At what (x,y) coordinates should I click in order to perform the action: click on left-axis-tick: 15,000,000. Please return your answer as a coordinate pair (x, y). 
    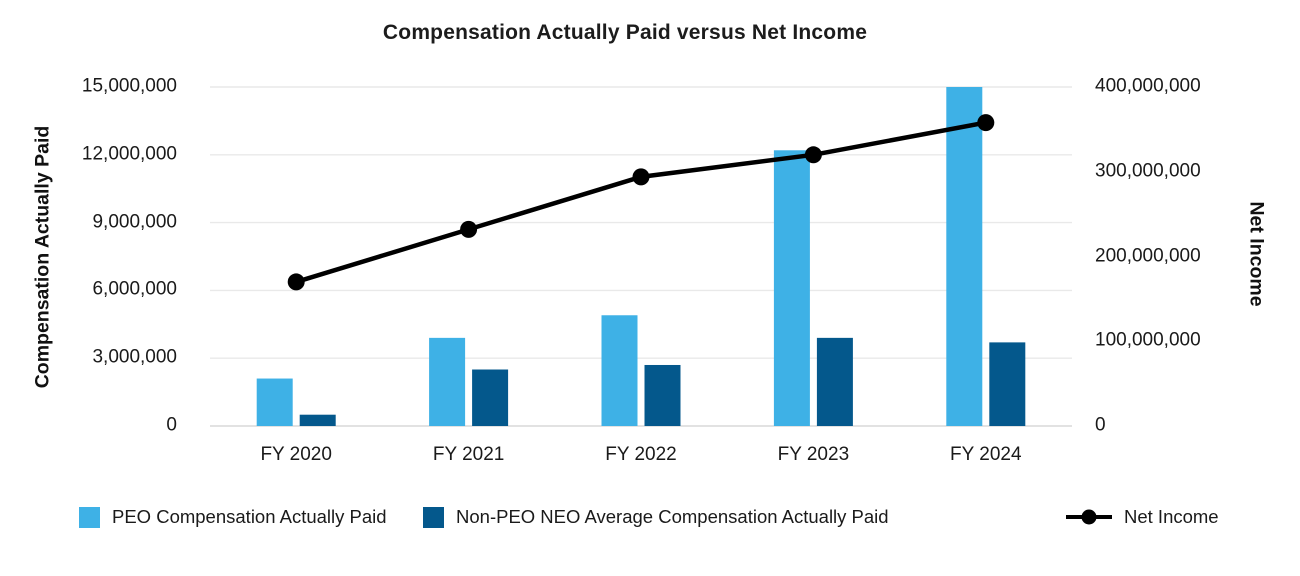
    Looking at the image, I should click on (129, 86).